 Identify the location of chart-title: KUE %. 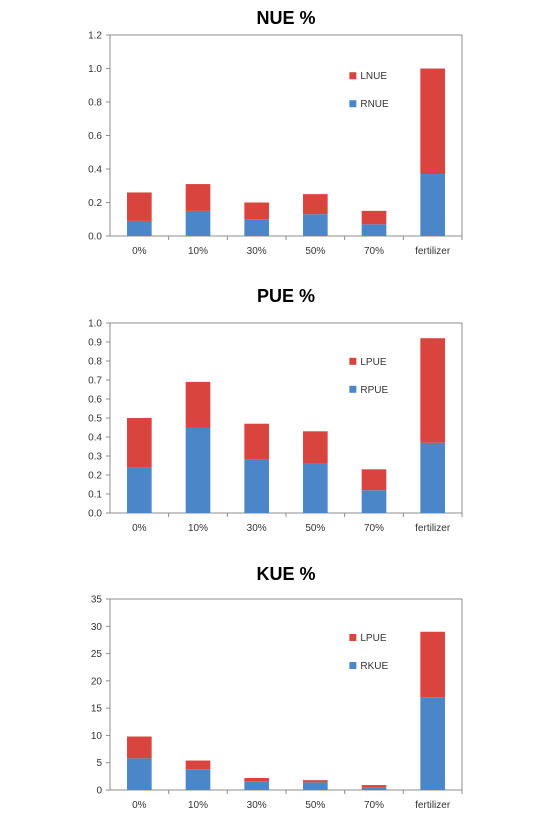
(285, 574).